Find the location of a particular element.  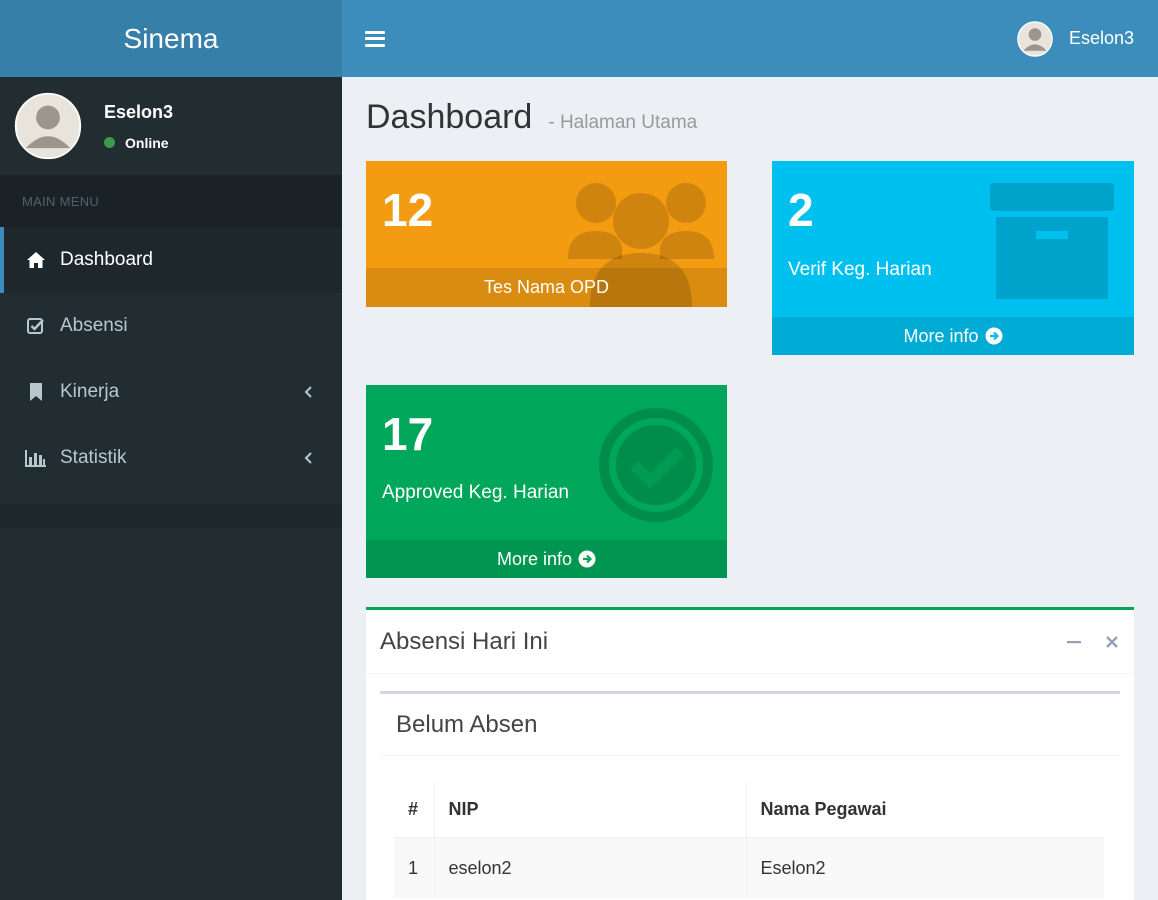

checkbox-icon is located at coordinates (36, 326).